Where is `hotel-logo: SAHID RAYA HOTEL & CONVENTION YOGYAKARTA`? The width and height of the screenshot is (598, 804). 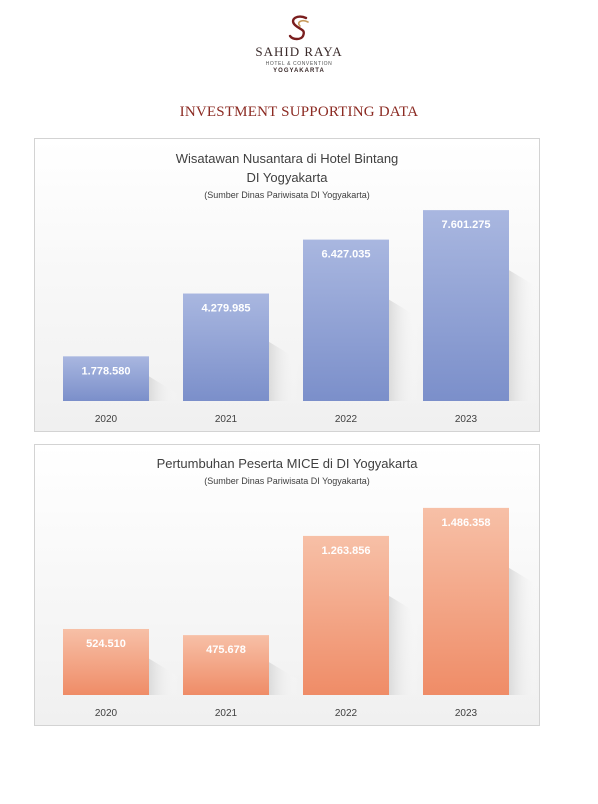
hotel-logo: SAHID RAYA HOTEL & CONVENTION YOGYAKARTA is located at coordinates (299, 43).